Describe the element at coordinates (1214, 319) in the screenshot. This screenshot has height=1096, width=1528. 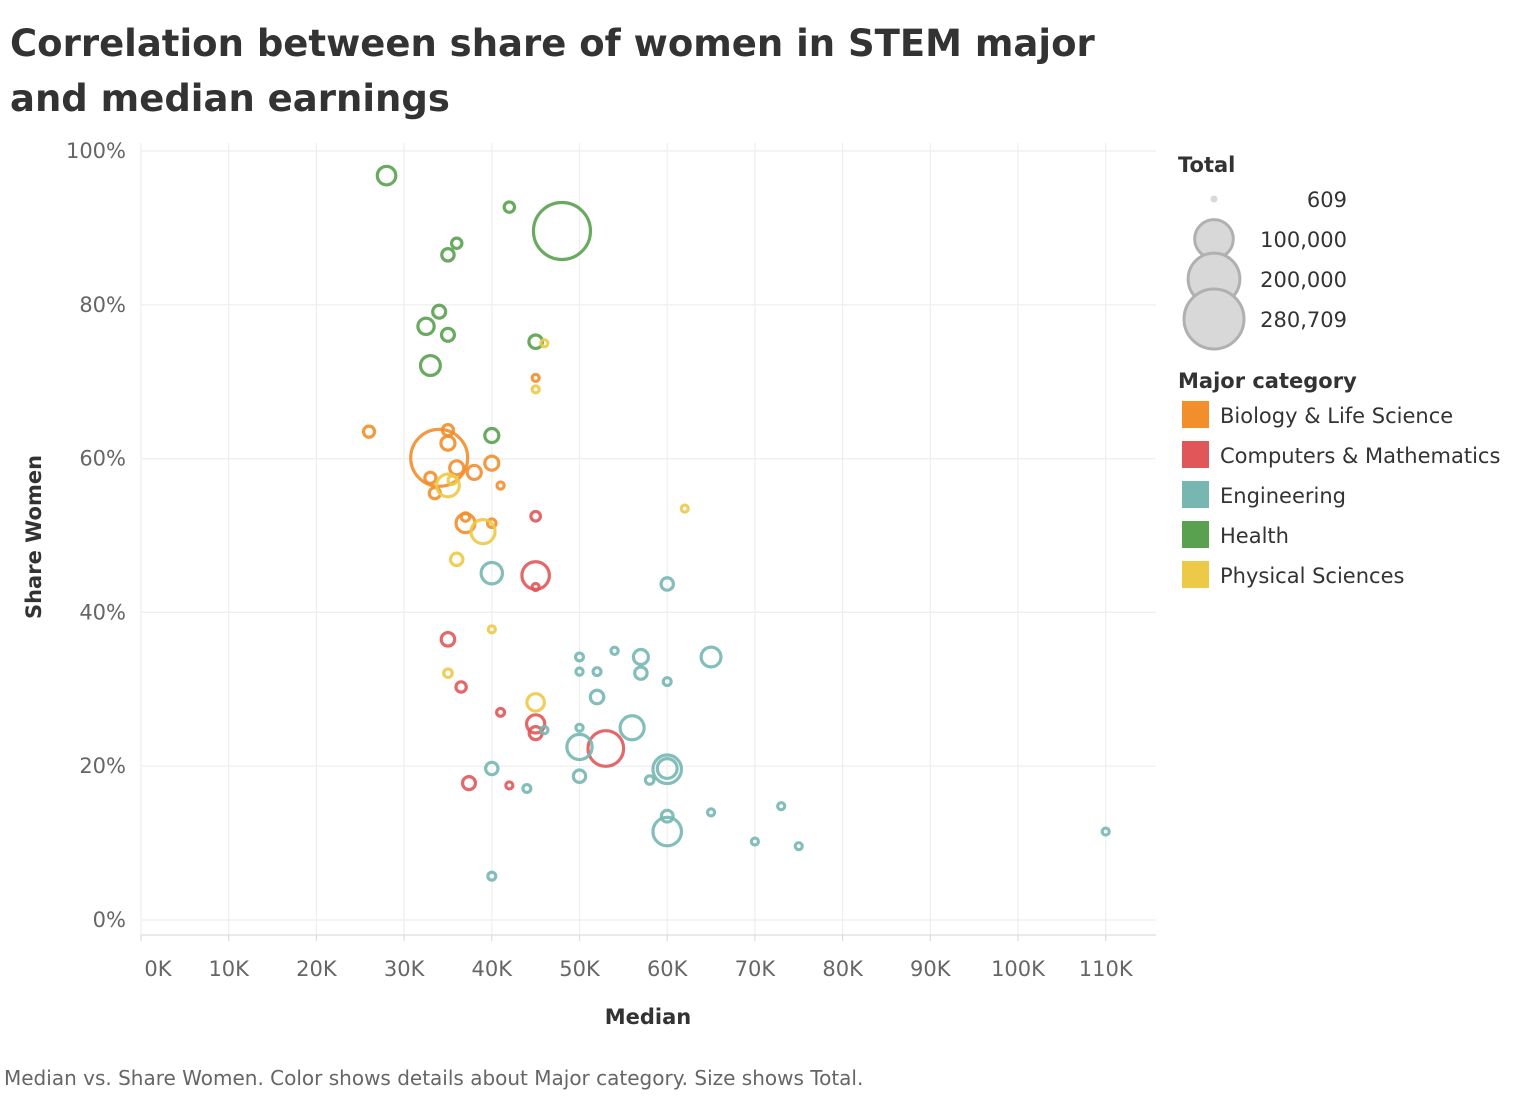
I see `size-legend-circle` at that location.